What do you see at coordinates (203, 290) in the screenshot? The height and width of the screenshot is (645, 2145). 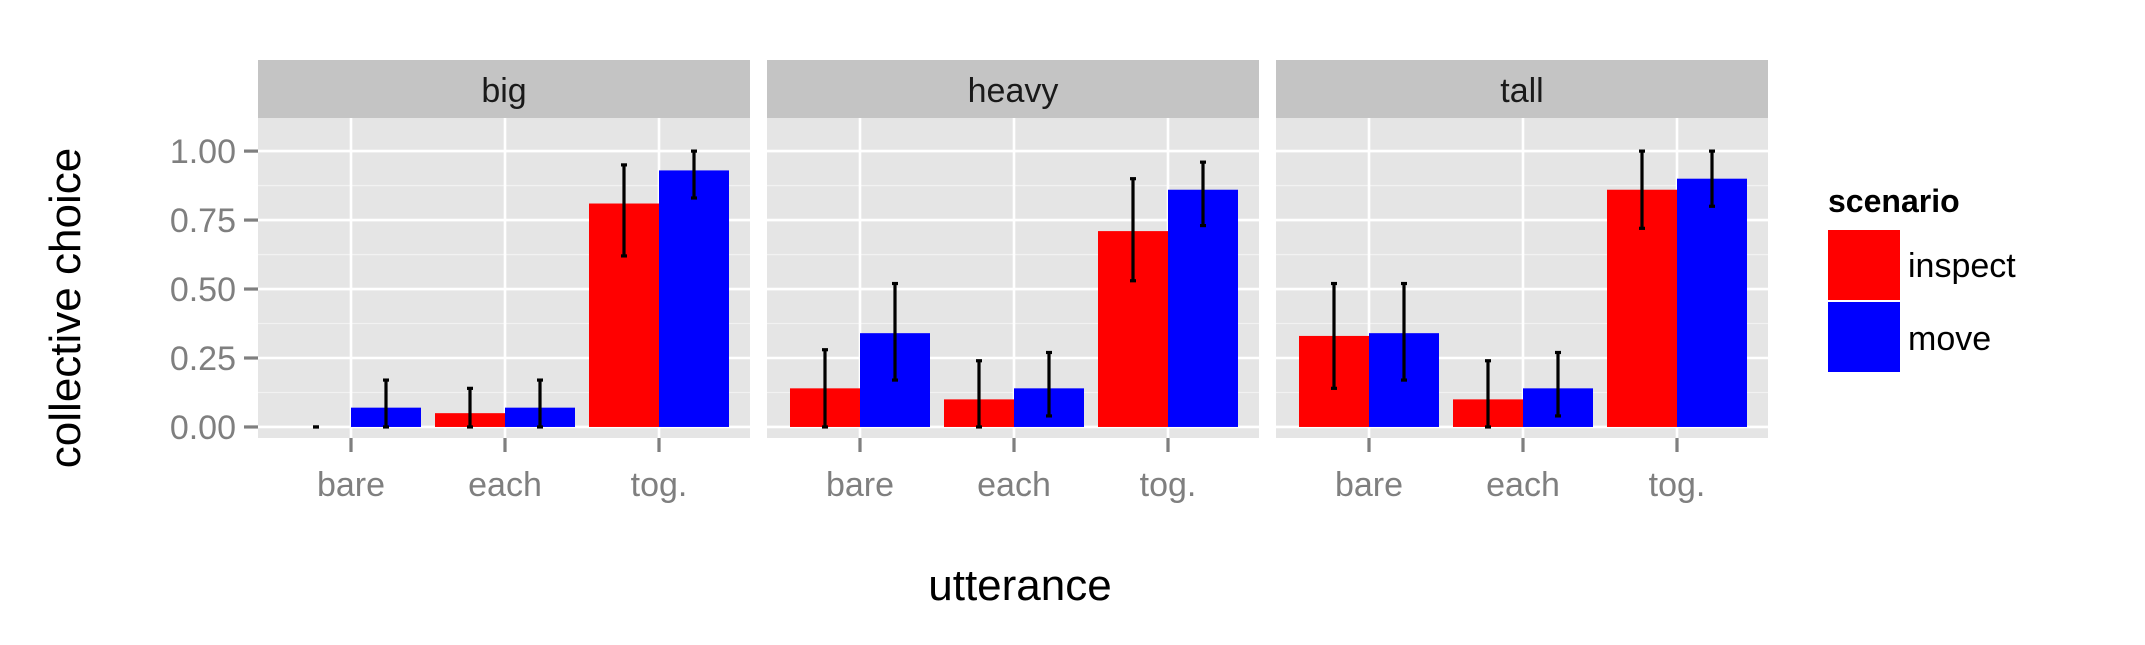 I see `y-tick-label: 0.50` at bounding box center [203, 290].